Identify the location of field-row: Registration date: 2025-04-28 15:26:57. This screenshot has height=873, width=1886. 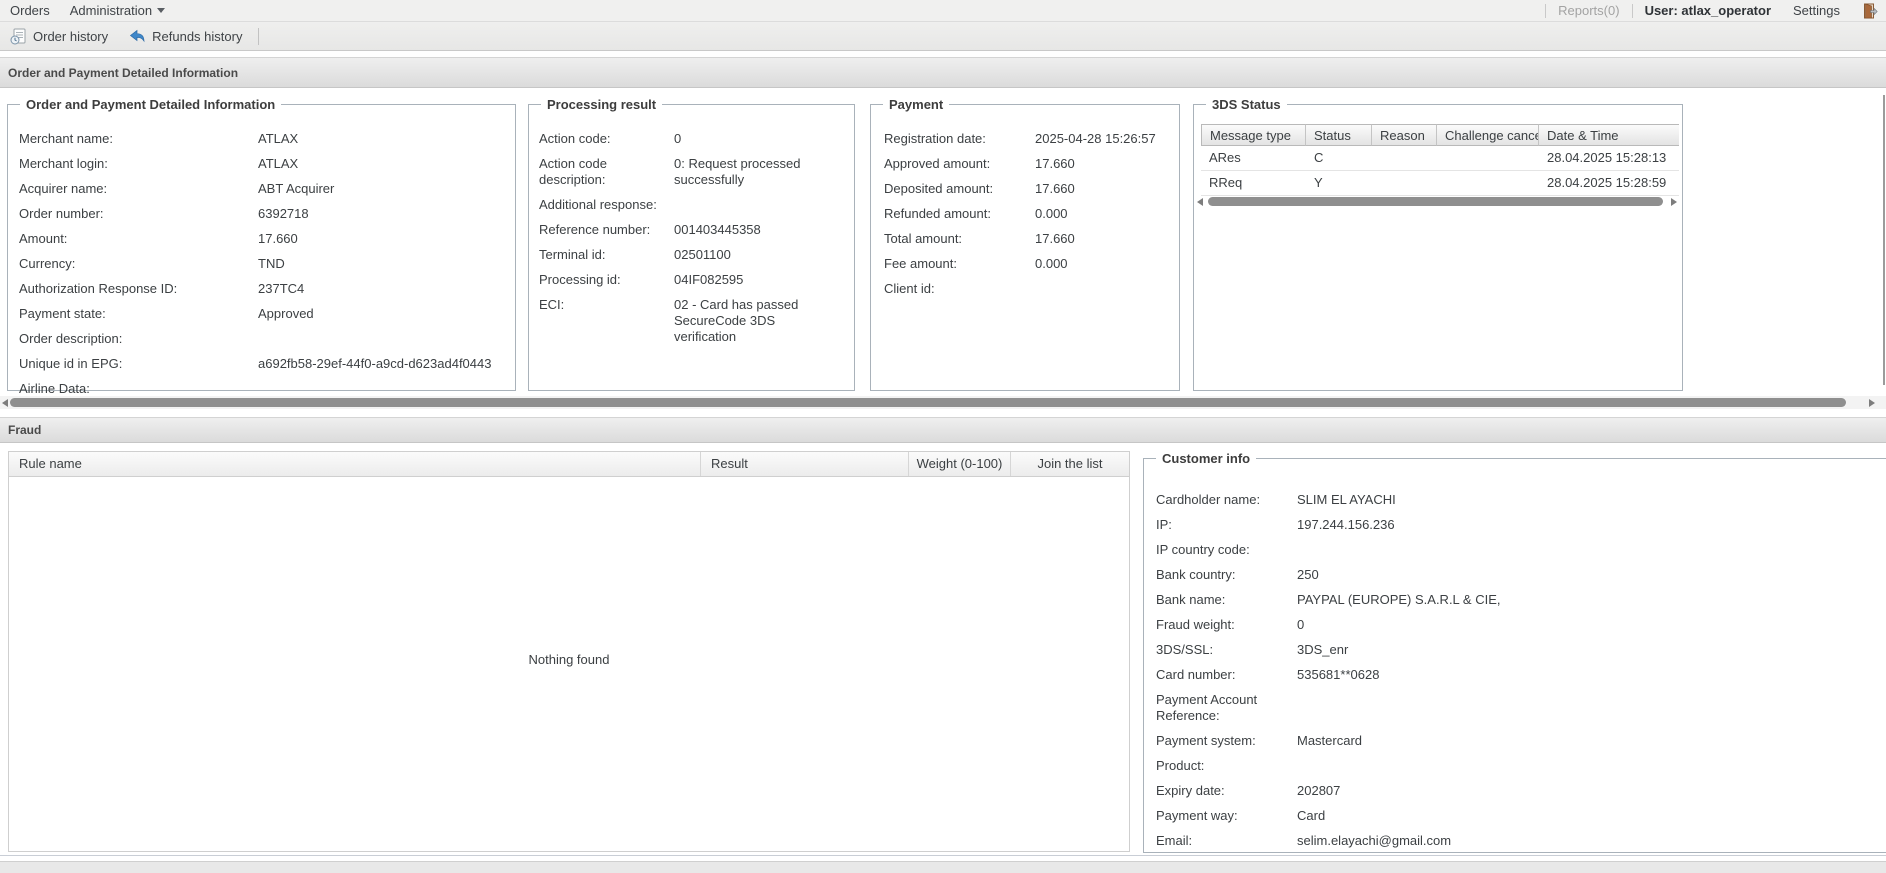
(1025, 139).